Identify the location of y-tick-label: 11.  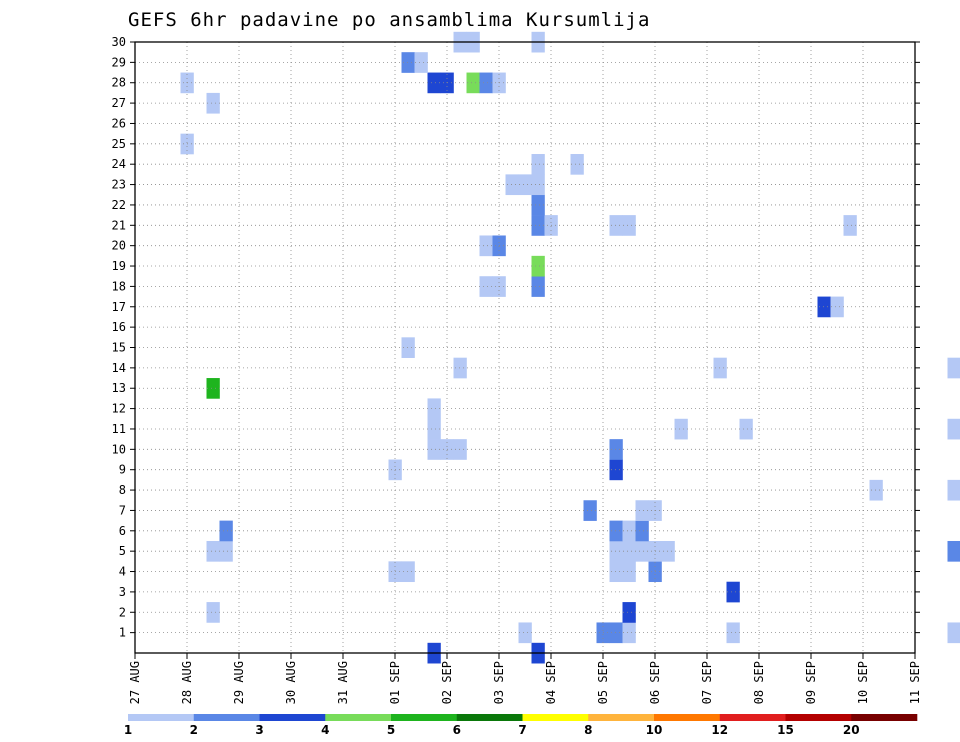
(119, 429).